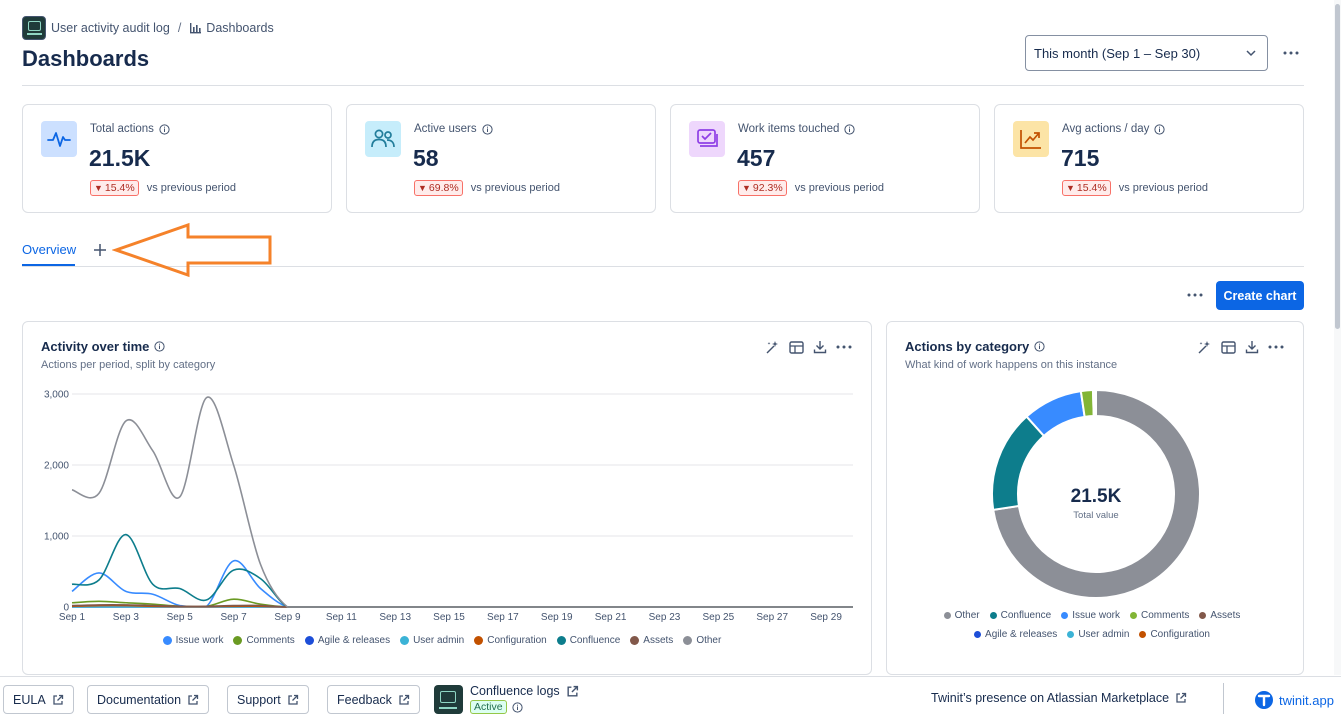  I want to click on legend-label: Configuration, so click(517, 640).